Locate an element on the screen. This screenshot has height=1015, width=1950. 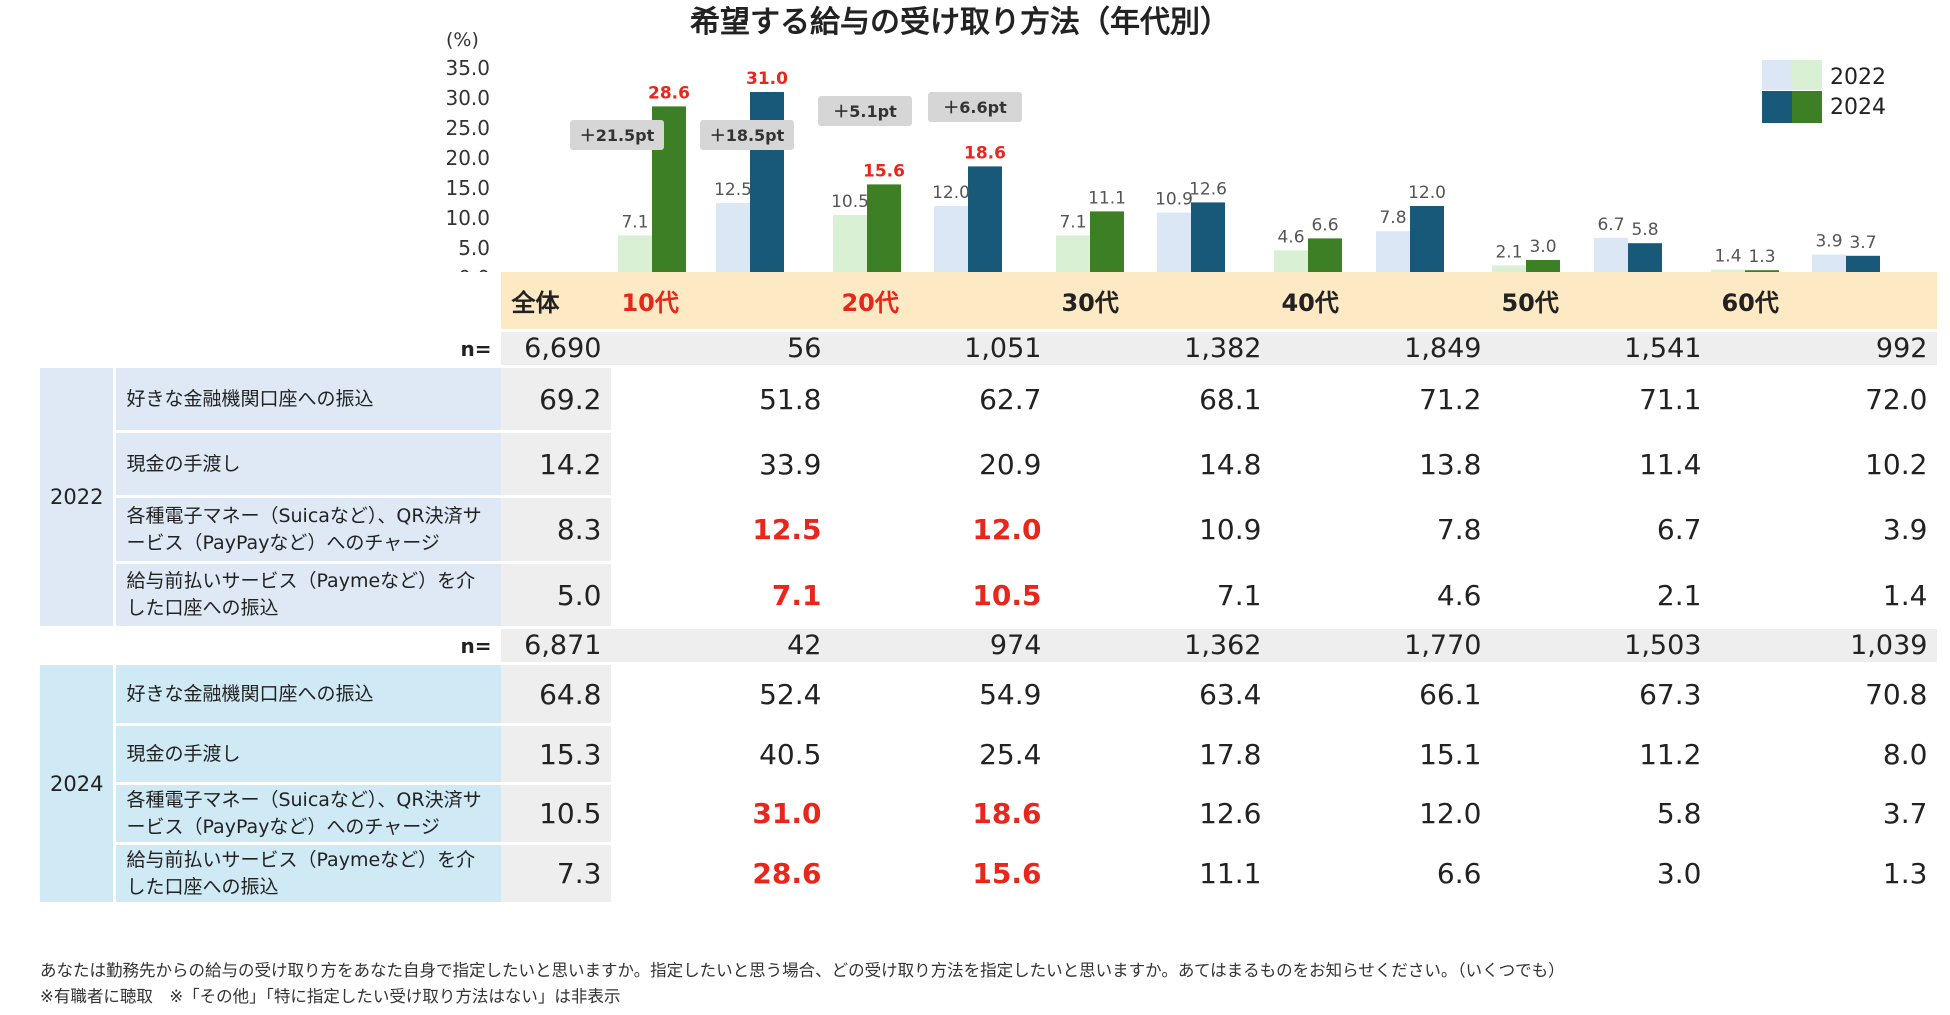
n-label: n= is located at coordinates (309, 350).